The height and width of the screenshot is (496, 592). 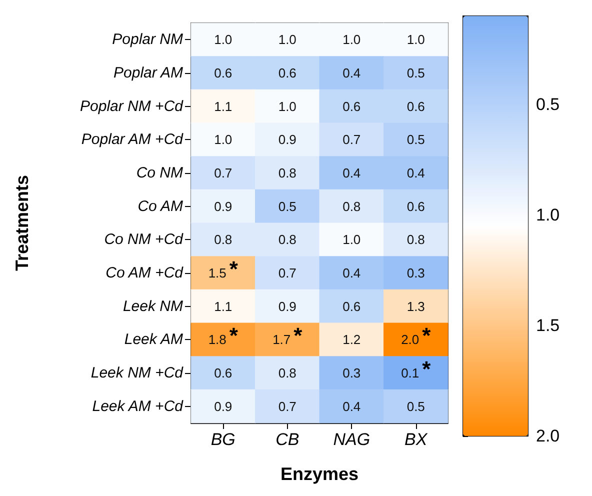 What do you see at coordinates (548, 436) in the screenshot?
I see `color-bar-label: 2.0` at bounding box center [548, 436].